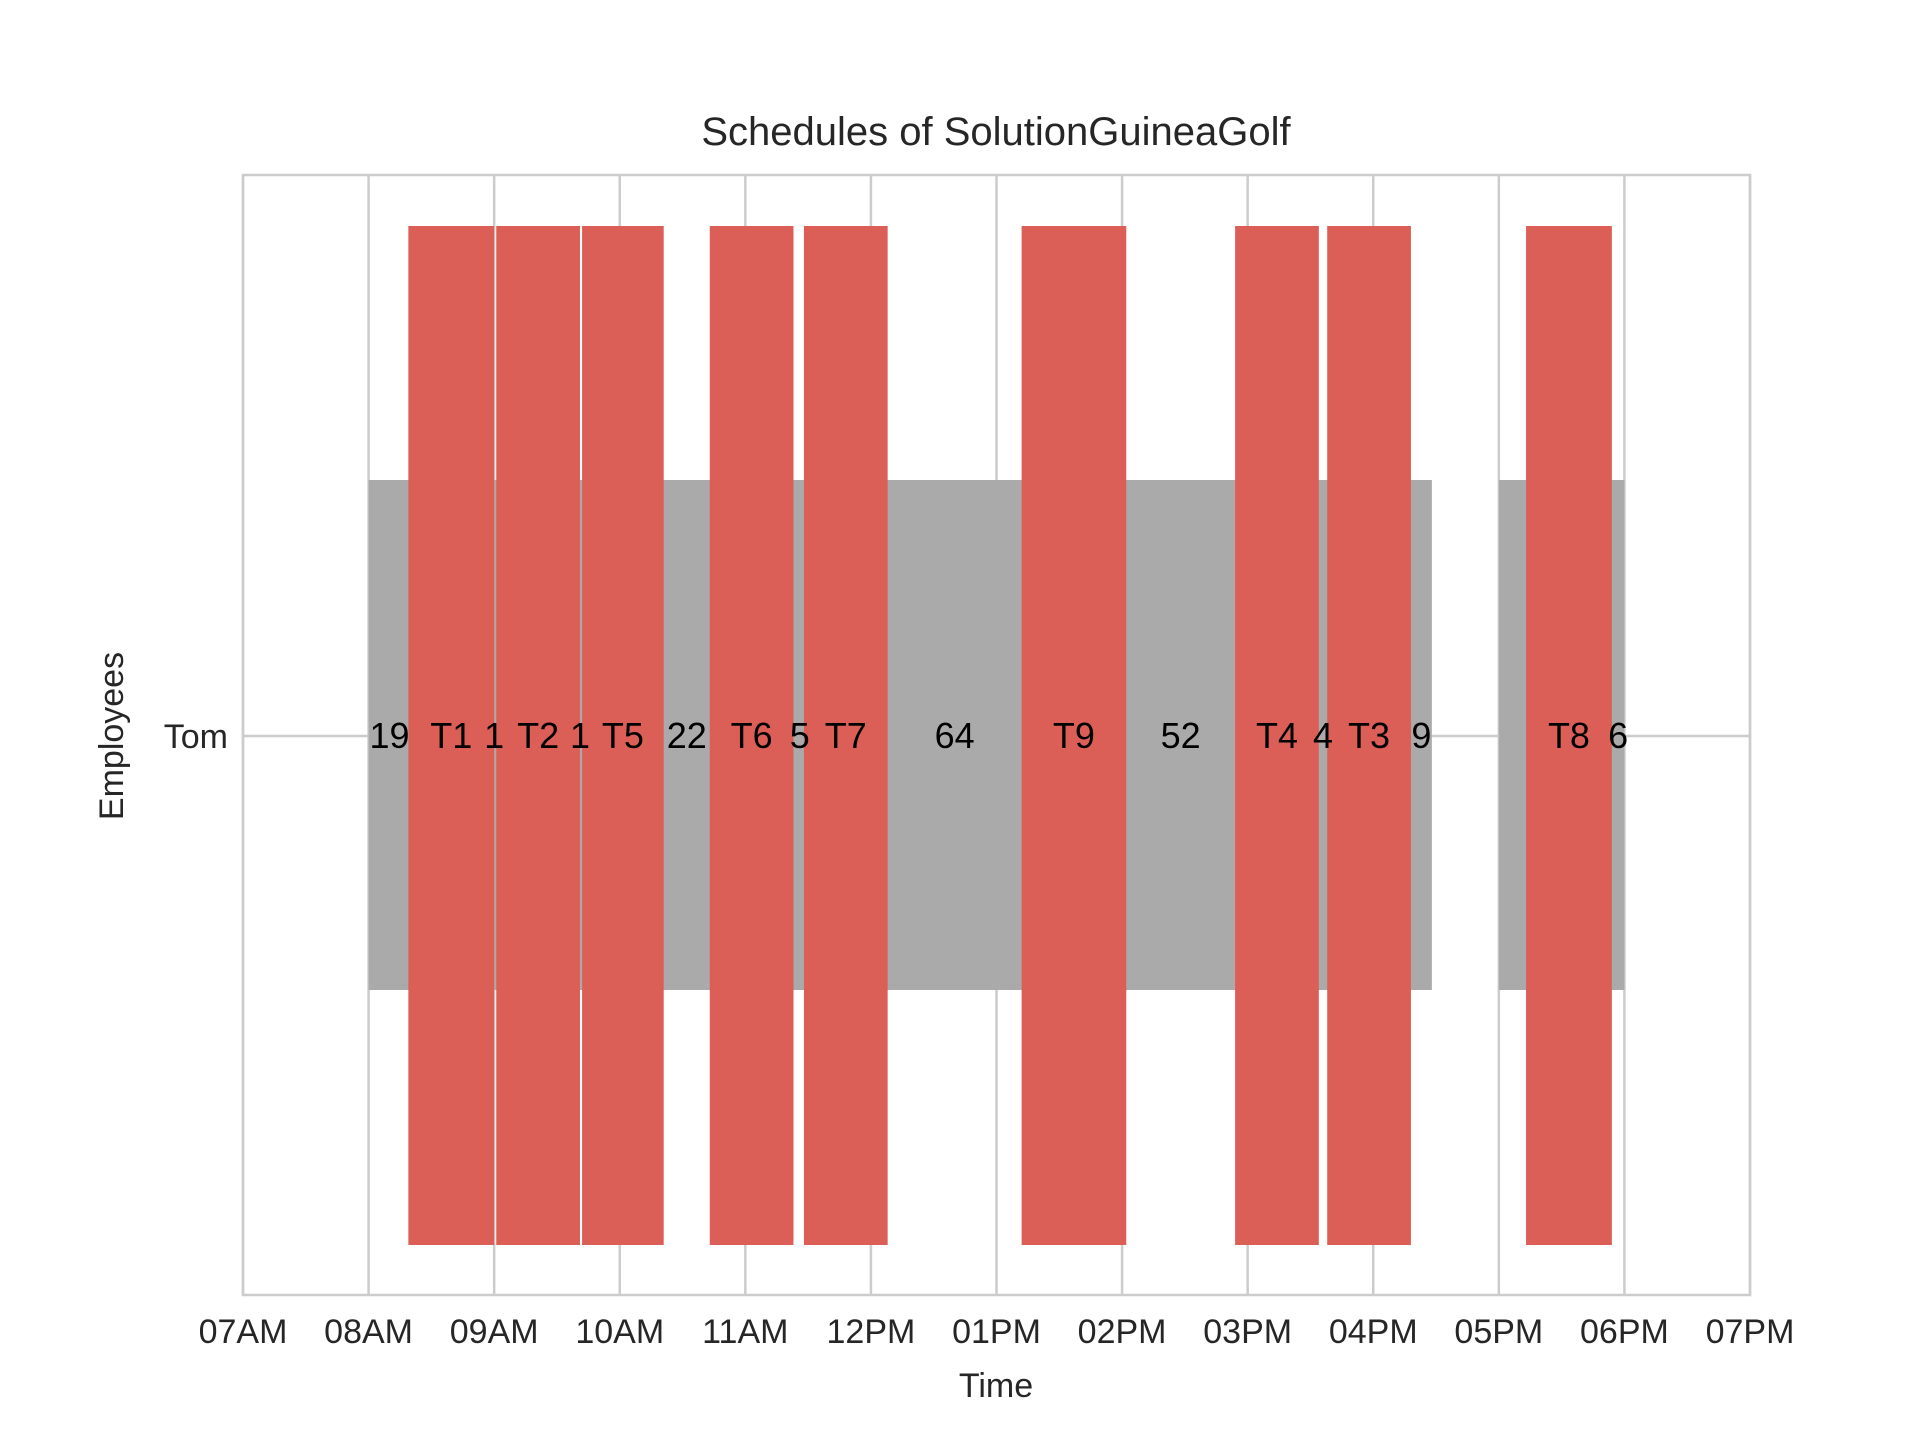 The height and width of the screenshot is (1445, 1920). What do you see at coordinates (800, 735) in the screenshot?
I see `gap-label: 5` at bounding box center [800, 735].